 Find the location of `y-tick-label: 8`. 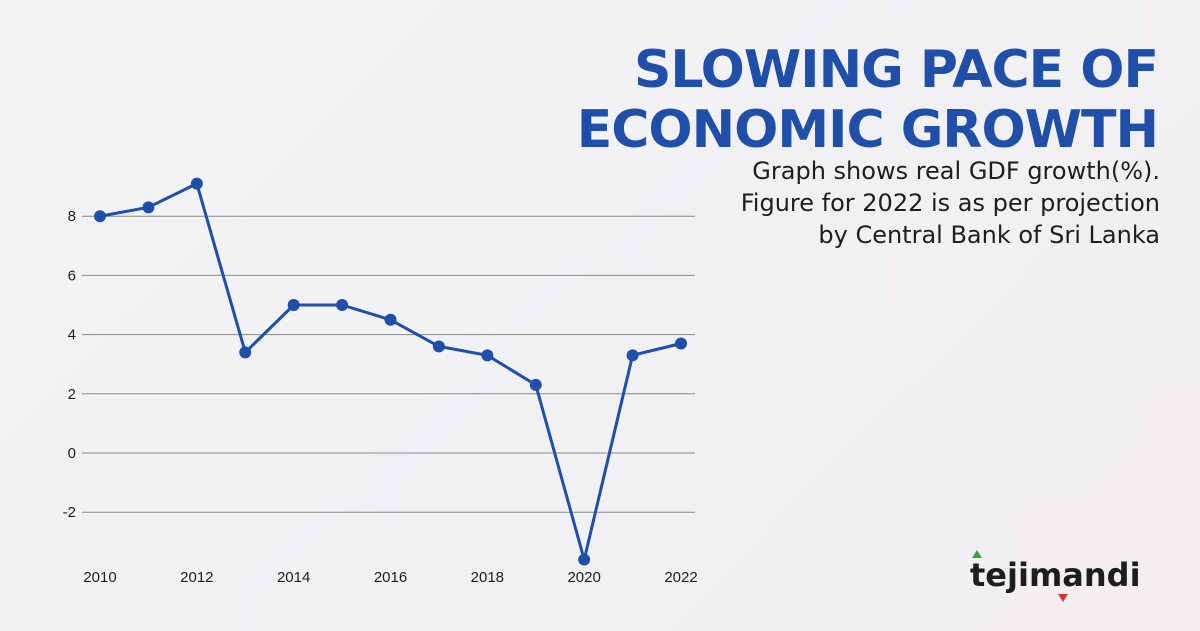

y-tick-label: 8 is located at coordinates (72, 216).